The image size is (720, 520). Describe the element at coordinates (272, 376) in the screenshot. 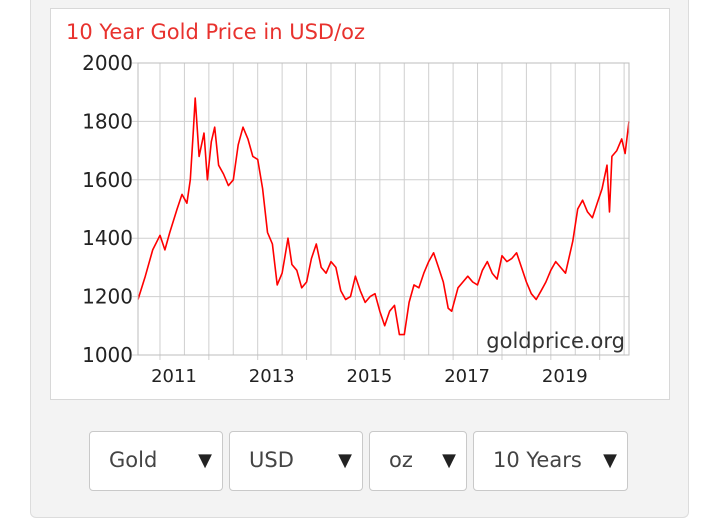

I see `x-tick-label: 2013` at that location.